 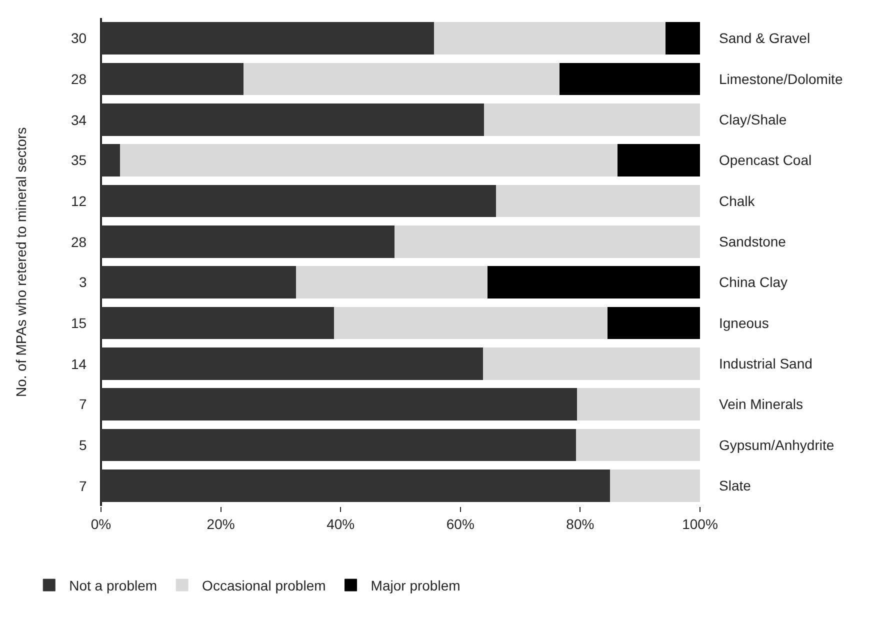 I want to click on text: 14, so click(x=79, y=364).